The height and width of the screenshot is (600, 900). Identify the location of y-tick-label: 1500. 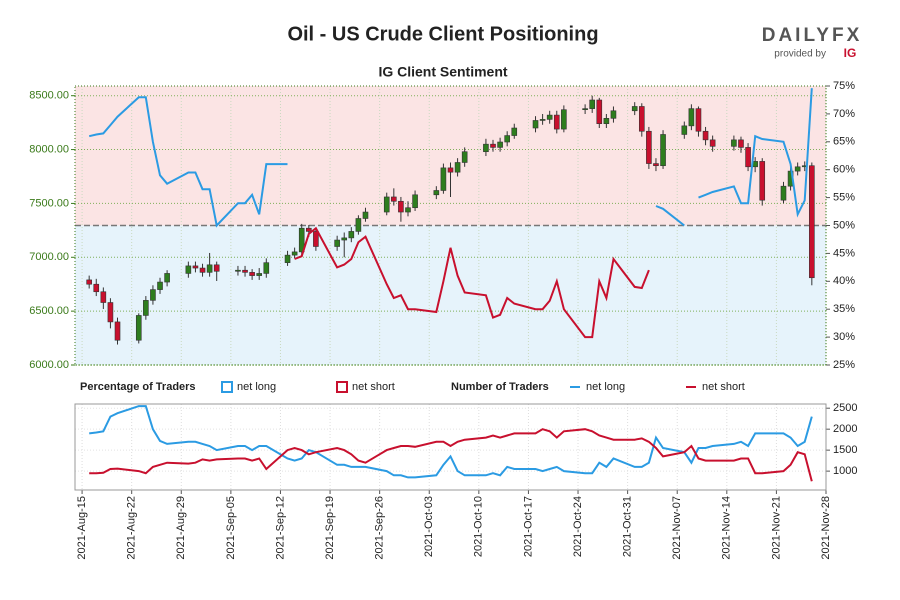
(845, 450).